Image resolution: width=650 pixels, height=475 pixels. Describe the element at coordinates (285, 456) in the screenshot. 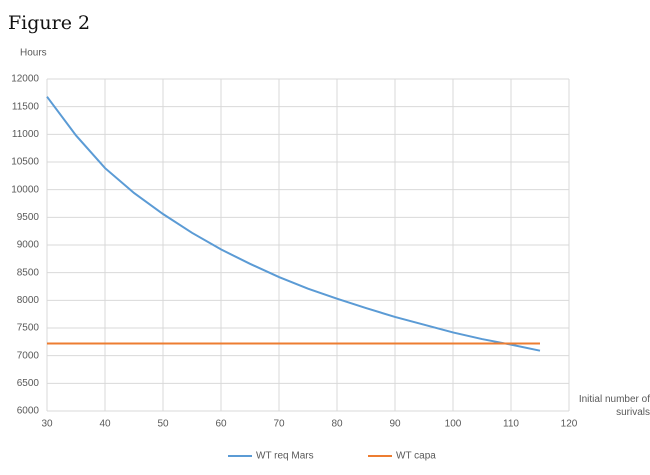

I see `legend-label: WT req Mars` at that location.